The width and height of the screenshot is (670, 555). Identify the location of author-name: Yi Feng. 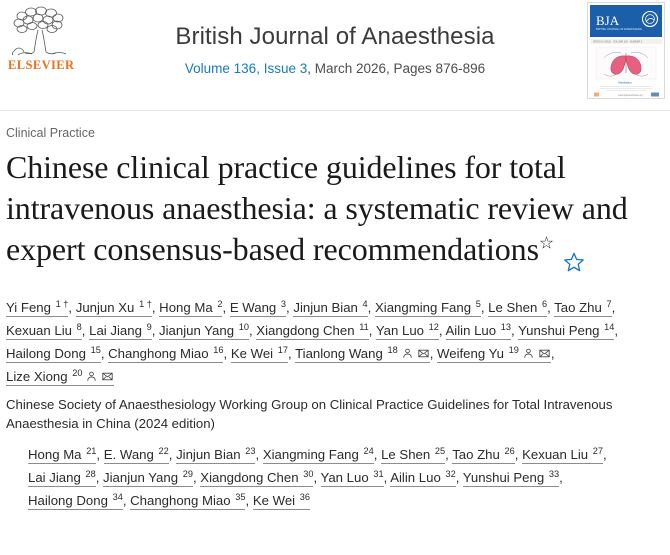
(30, 307).